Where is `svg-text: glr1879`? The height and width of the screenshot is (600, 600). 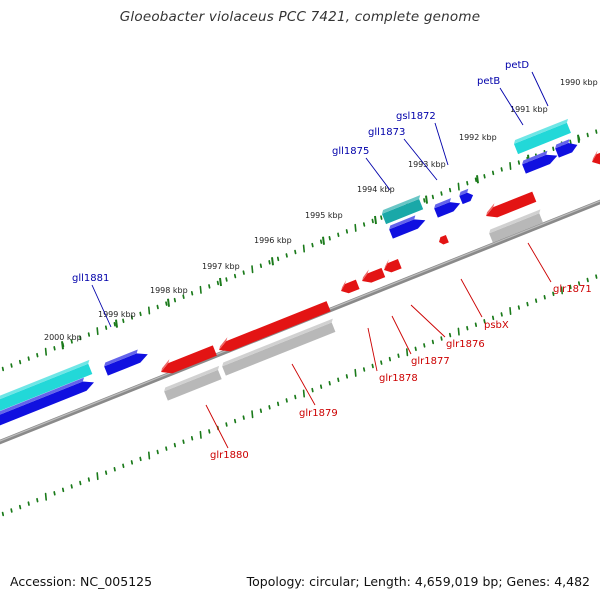 svg-text: glr1879 is located at coordinates (318, 413).